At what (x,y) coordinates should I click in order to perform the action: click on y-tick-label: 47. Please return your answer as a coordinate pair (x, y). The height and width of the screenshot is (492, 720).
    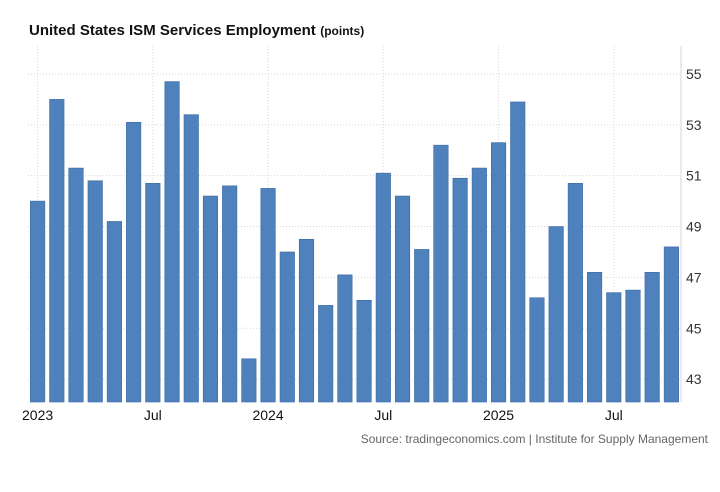
    Looking at the image, I should click on (694, 277).